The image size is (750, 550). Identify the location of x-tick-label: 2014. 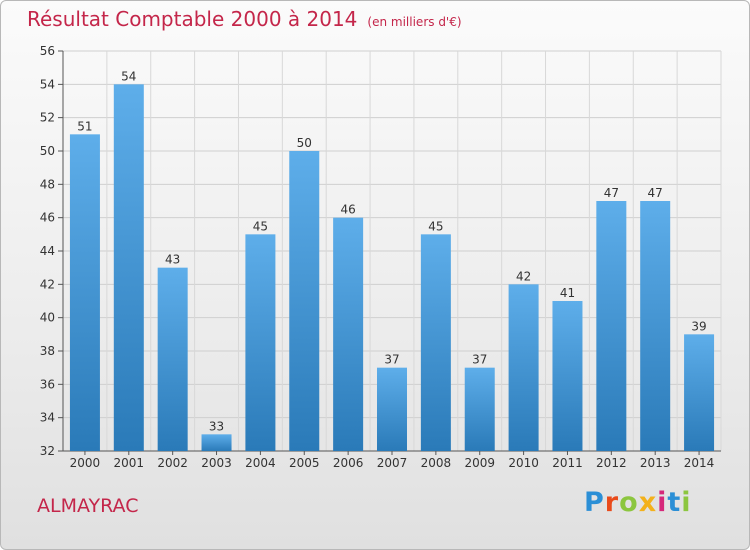
(699, 463).